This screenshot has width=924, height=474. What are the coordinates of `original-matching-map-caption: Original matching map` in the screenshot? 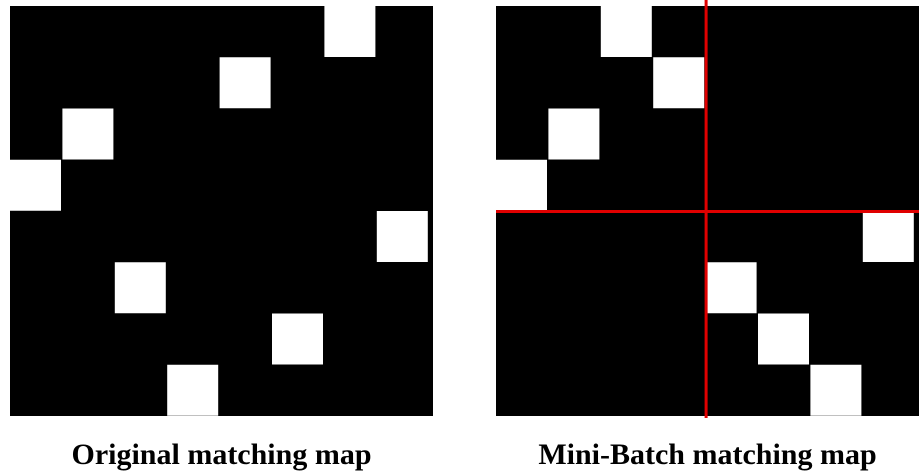 It's located at (221, 454).